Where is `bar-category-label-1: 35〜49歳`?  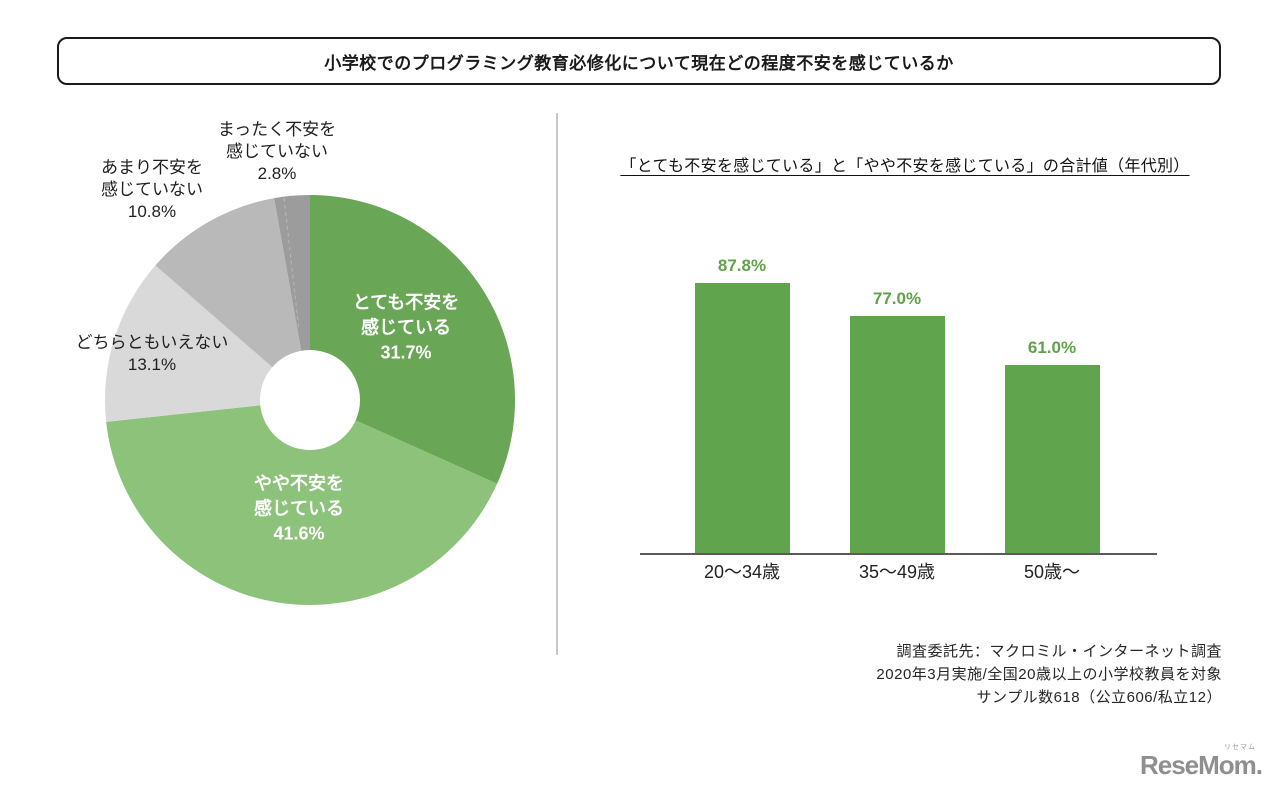
bar-category-label-1: 35〜49歳 is located at coordinates (897, 572).